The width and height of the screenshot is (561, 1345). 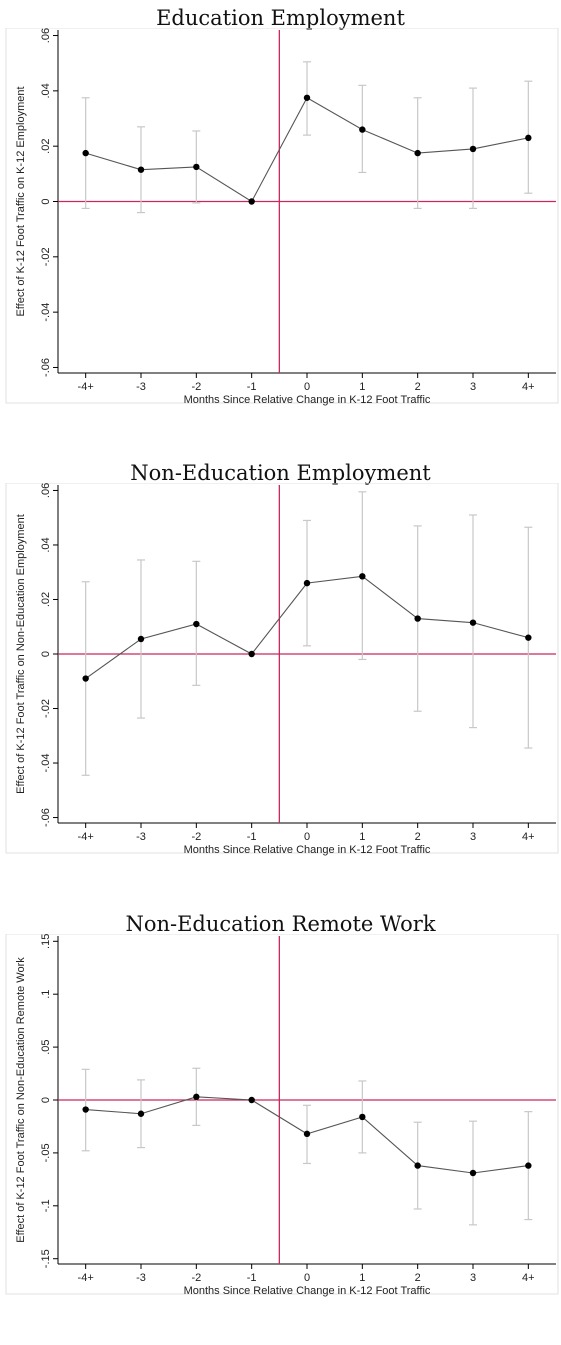 I want to click on chart-title: Non-Education Employment, so click(x=280, y=473).